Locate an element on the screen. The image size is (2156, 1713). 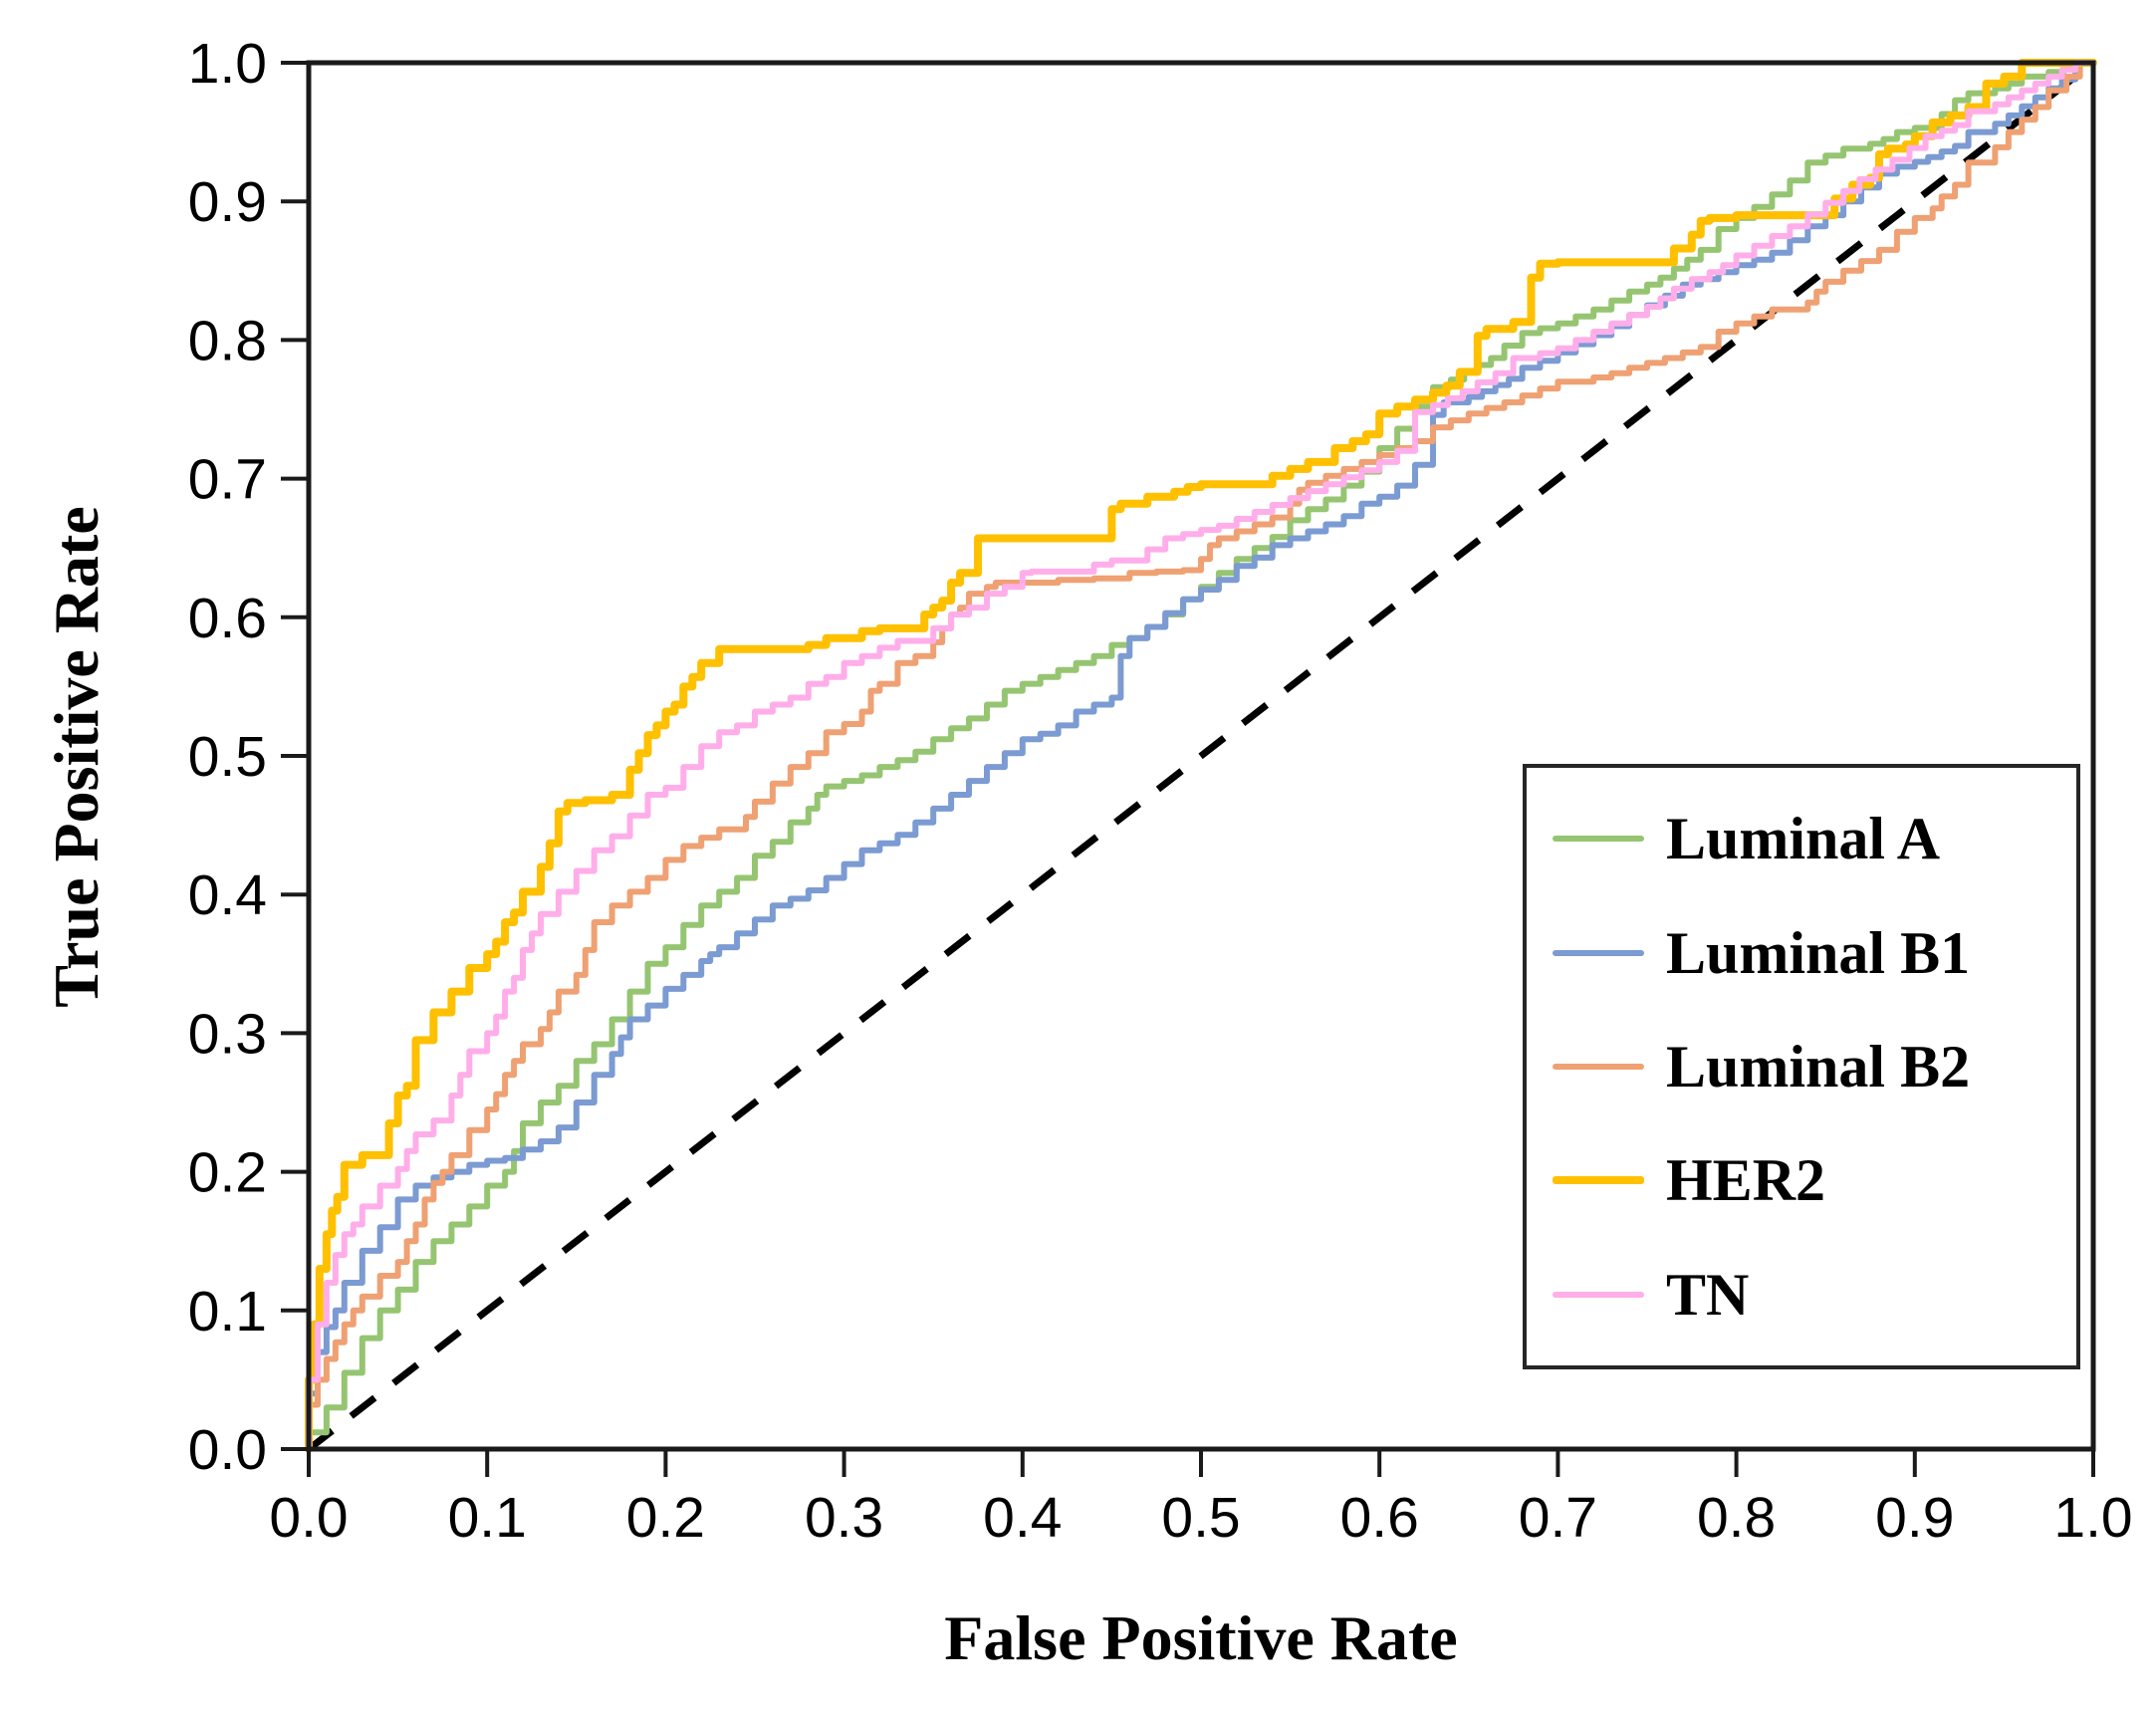
legend-label: HER2 is located at coordinates (1746, 1180).